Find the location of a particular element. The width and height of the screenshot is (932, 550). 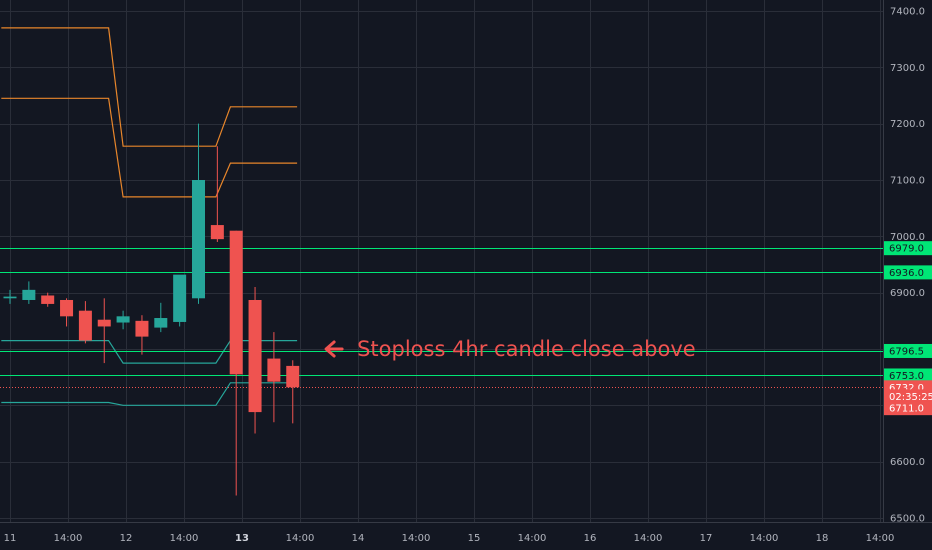

low-price-tag-bg is located at coordinates (908, 408).